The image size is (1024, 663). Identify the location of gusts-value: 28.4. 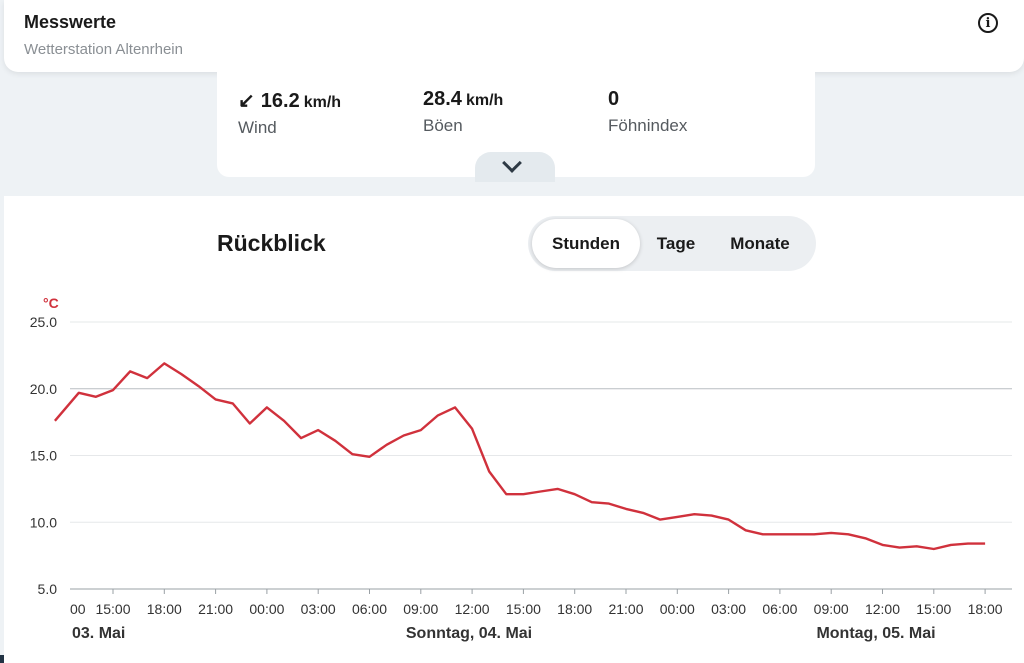
(442, 99).